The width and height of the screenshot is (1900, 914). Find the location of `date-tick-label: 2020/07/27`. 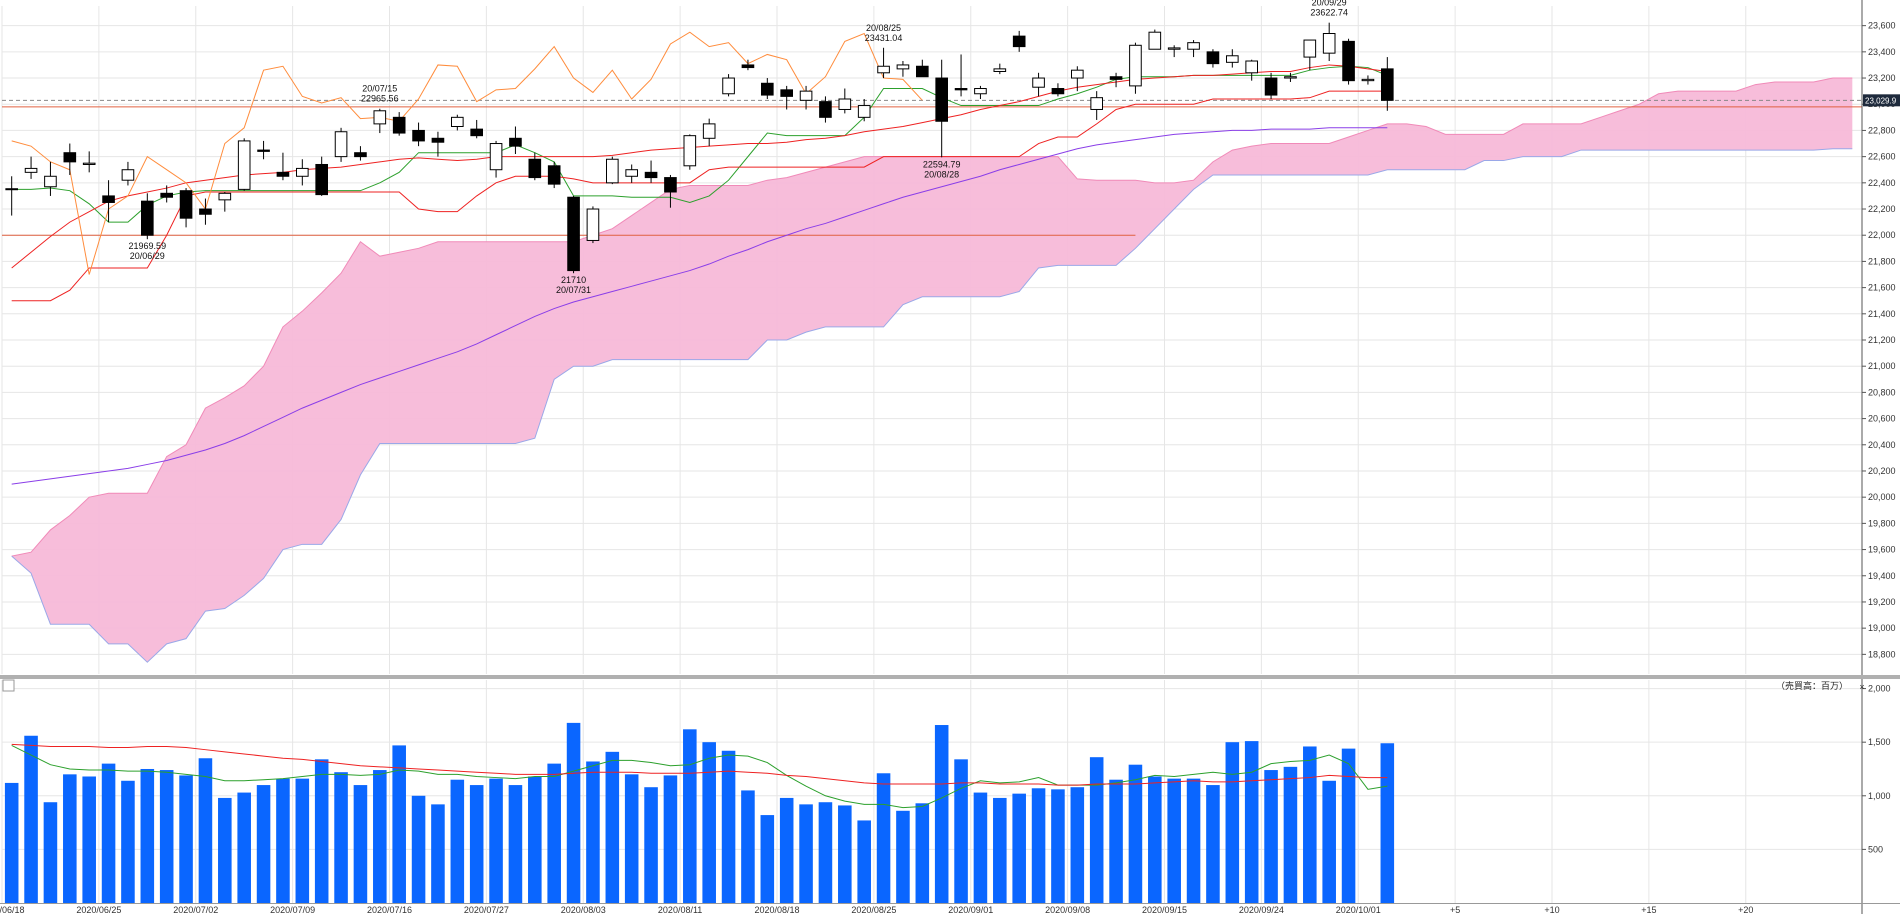

date-tick-label: 2020/07/27 is located at coordinates (486, 909).